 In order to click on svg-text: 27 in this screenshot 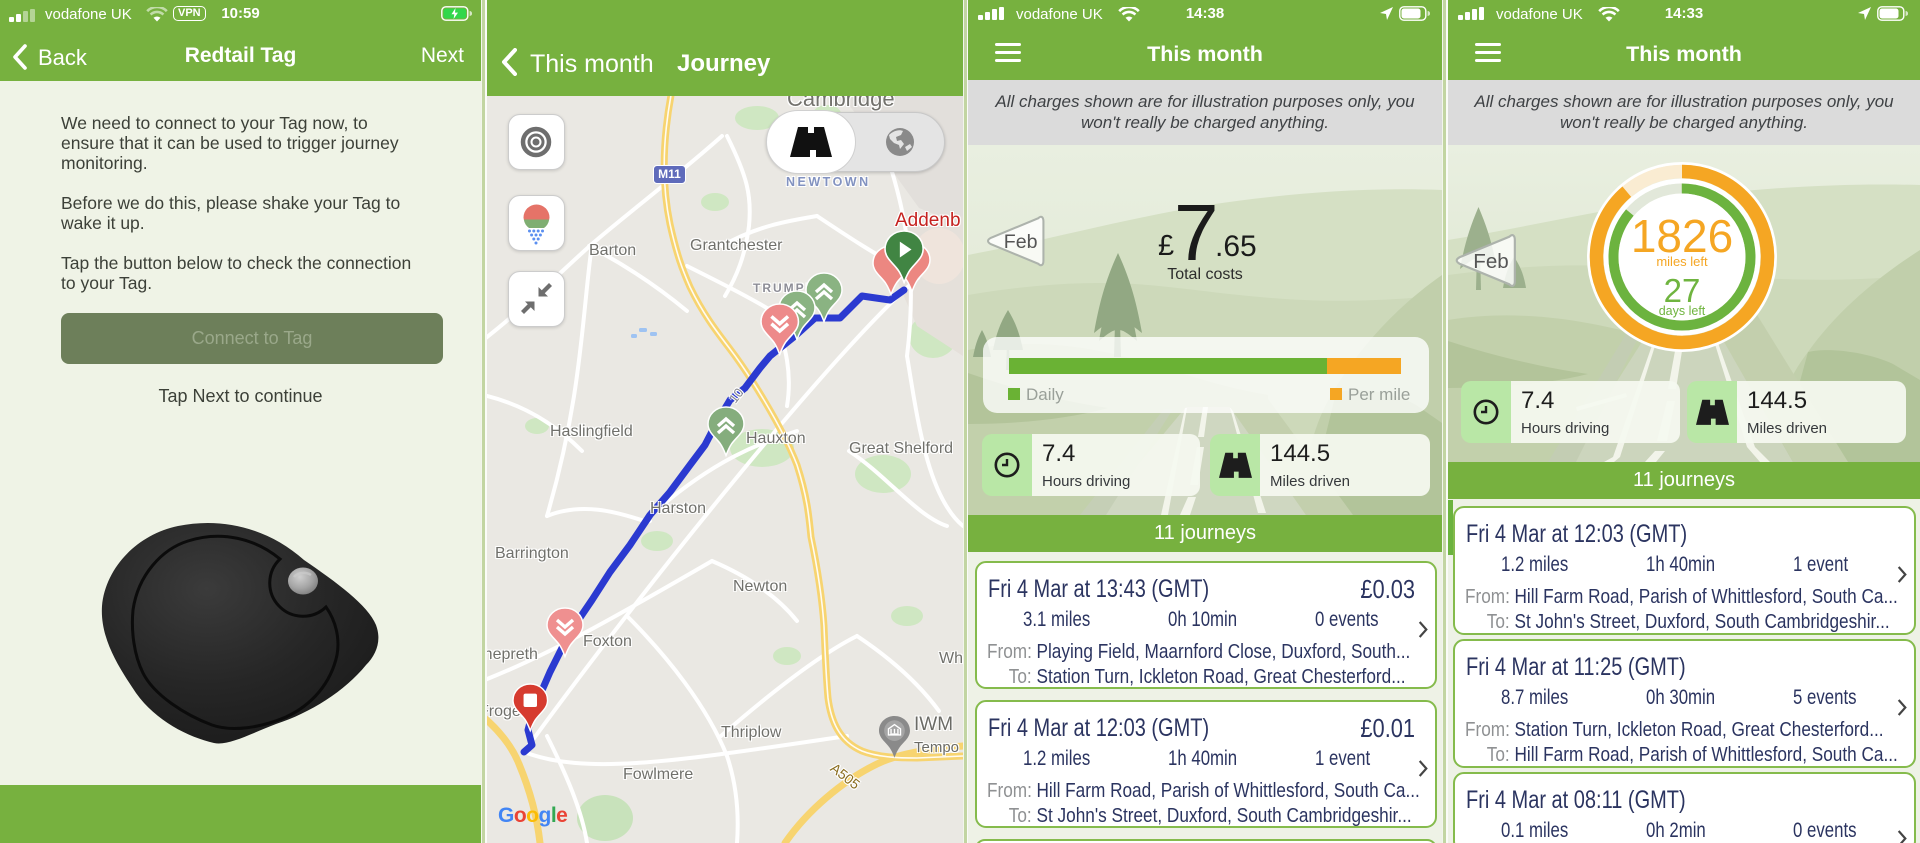, I will do `click(1682, 290)`.